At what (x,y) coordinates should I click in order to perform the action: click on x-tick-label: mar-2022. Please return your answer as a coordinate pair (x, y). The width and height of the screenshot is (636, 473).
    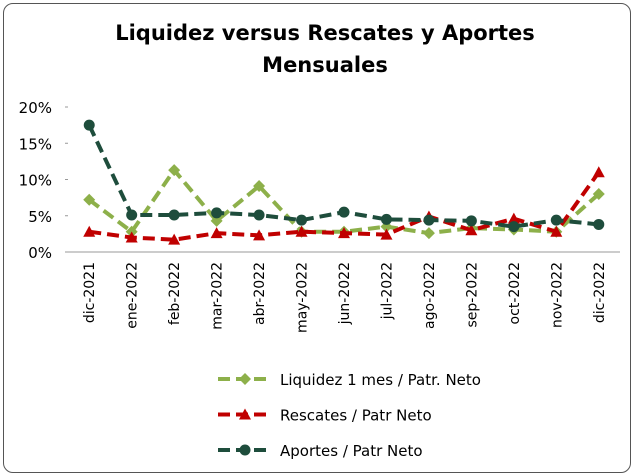
    Looking at the image, I should click on (218, 296).